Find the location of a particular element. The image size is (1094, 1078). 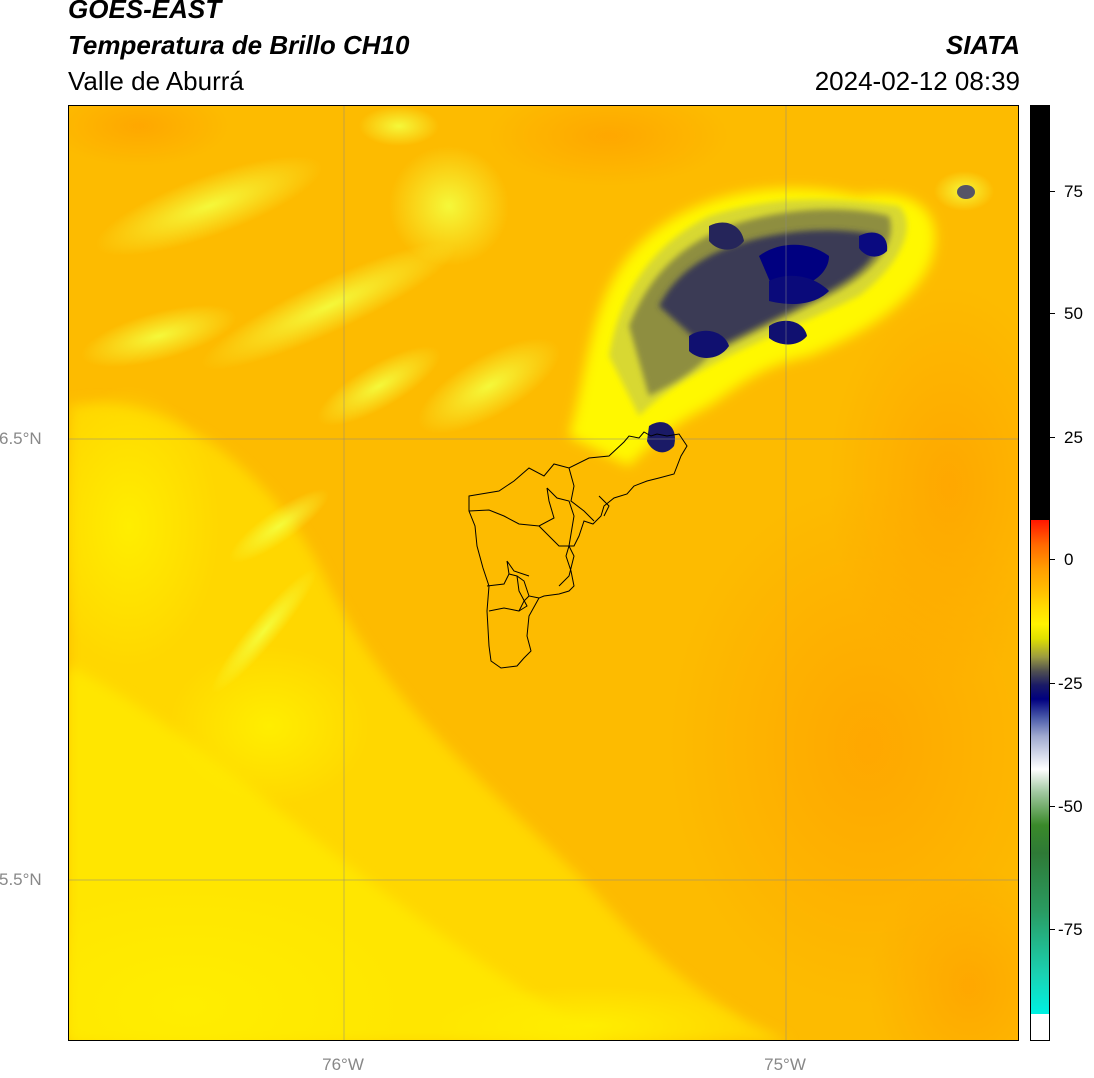

colorbar is located at coordinates (1040, 573).